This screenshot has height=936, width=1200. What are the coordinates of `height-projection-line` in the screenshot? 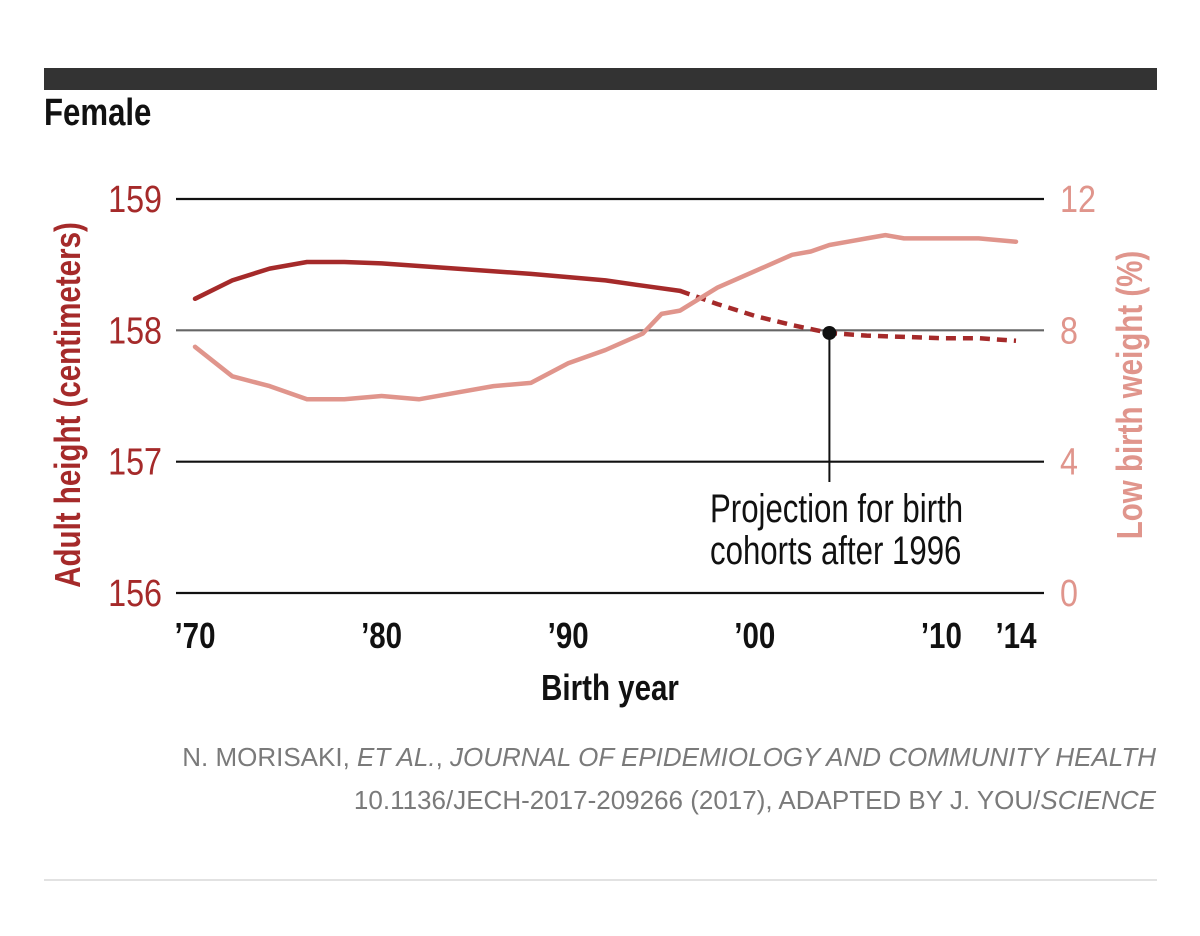 It's located at (848, 316).